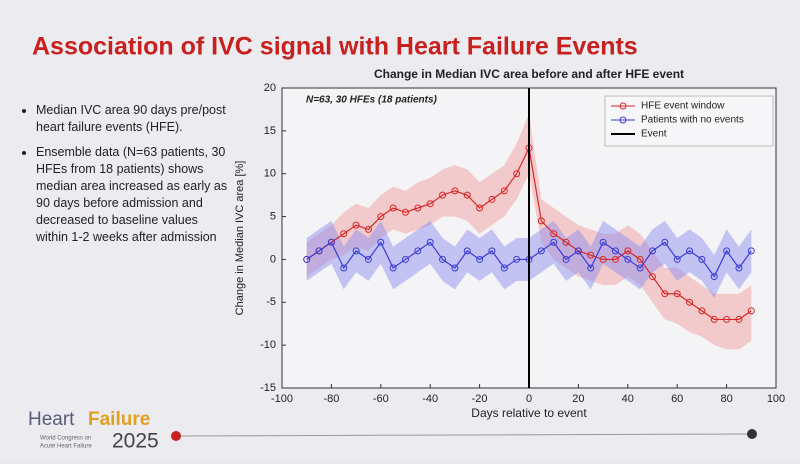  Describe the element at coordinates (135, 441) in the screenshot. I see `logo-year: 2025` at that location.